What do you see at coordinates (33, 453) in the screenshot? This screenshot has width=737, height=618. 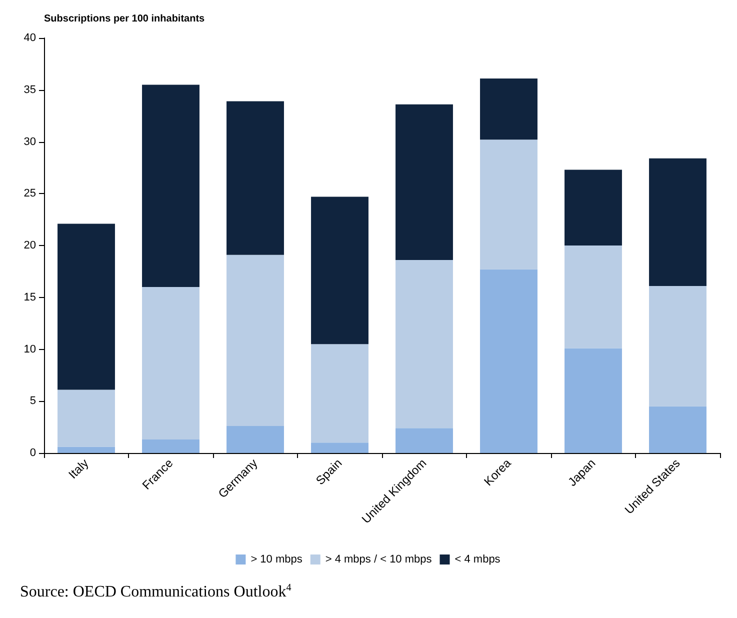 I see `y-tick-label: 0` at bounding box center [33, 453].